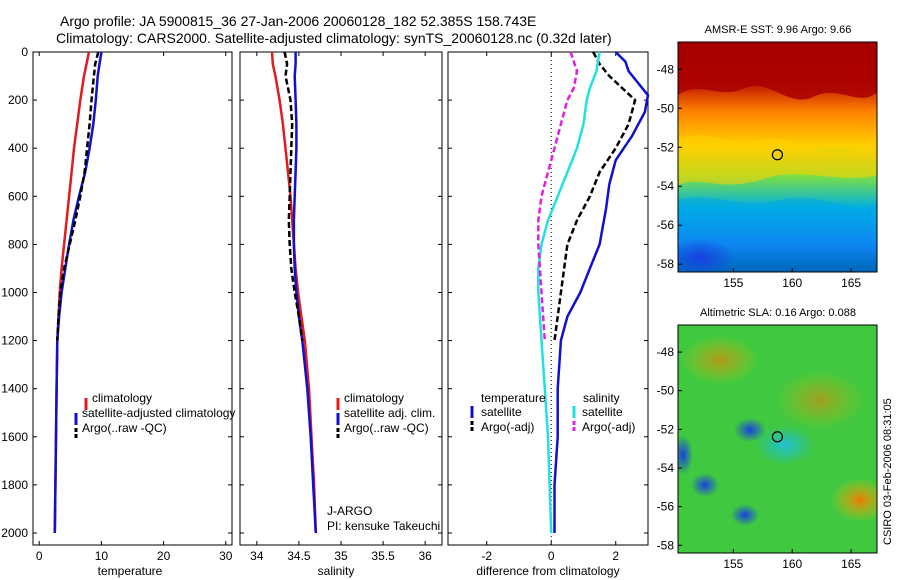  I want to click on credit-text: CSIRO 03-Feb-2006 08:31:05, so click(888, 471).